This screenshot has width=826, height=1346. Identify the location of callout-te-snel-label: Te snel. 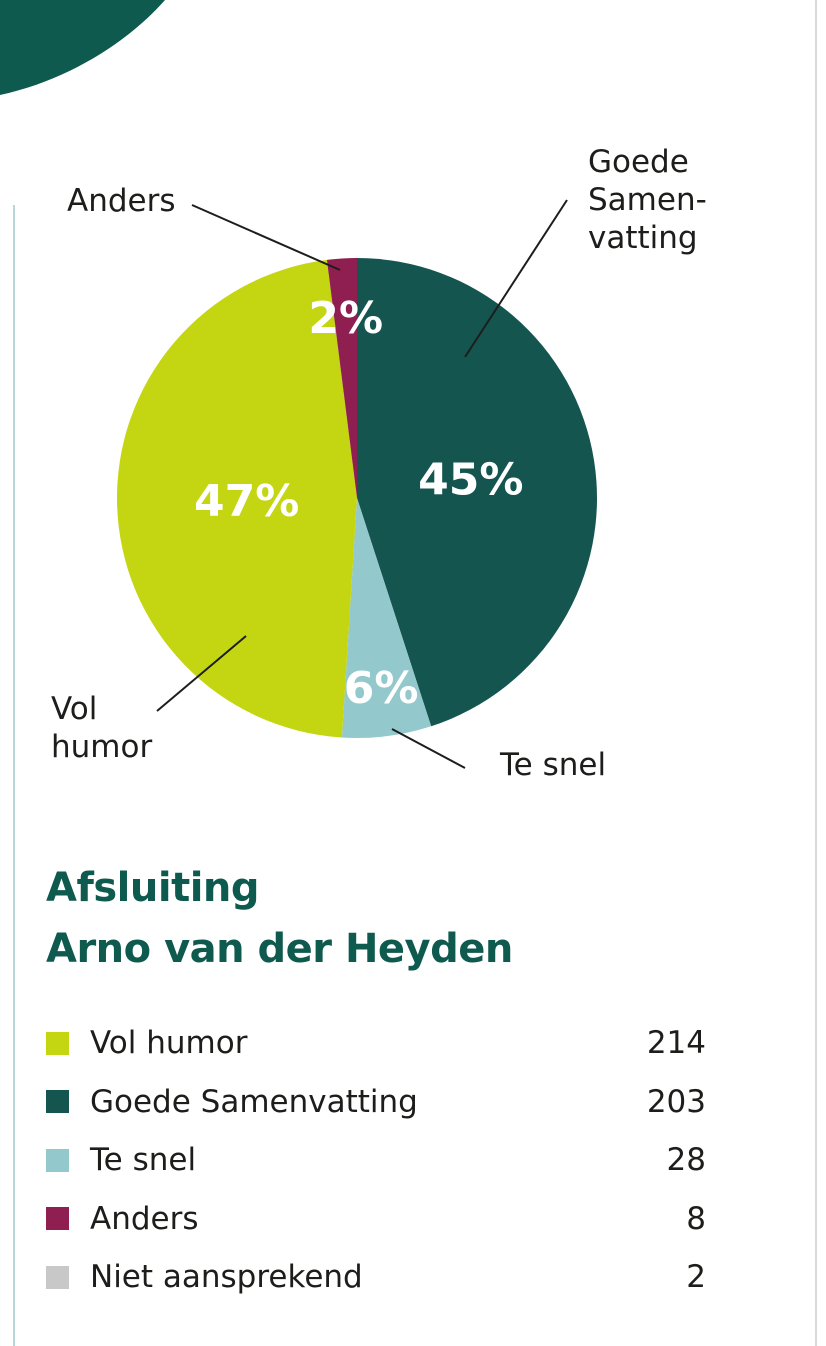
(553, 765).